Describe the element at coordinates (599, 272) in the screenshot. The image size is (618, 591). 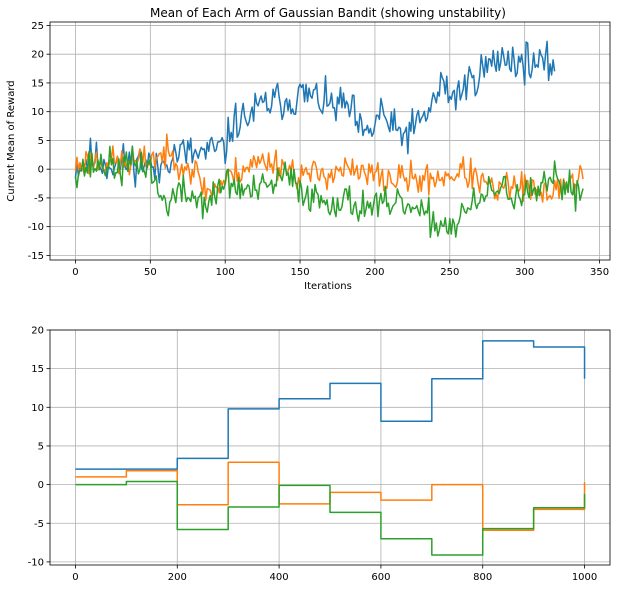
I see `x-tick-label: 350` at that location.